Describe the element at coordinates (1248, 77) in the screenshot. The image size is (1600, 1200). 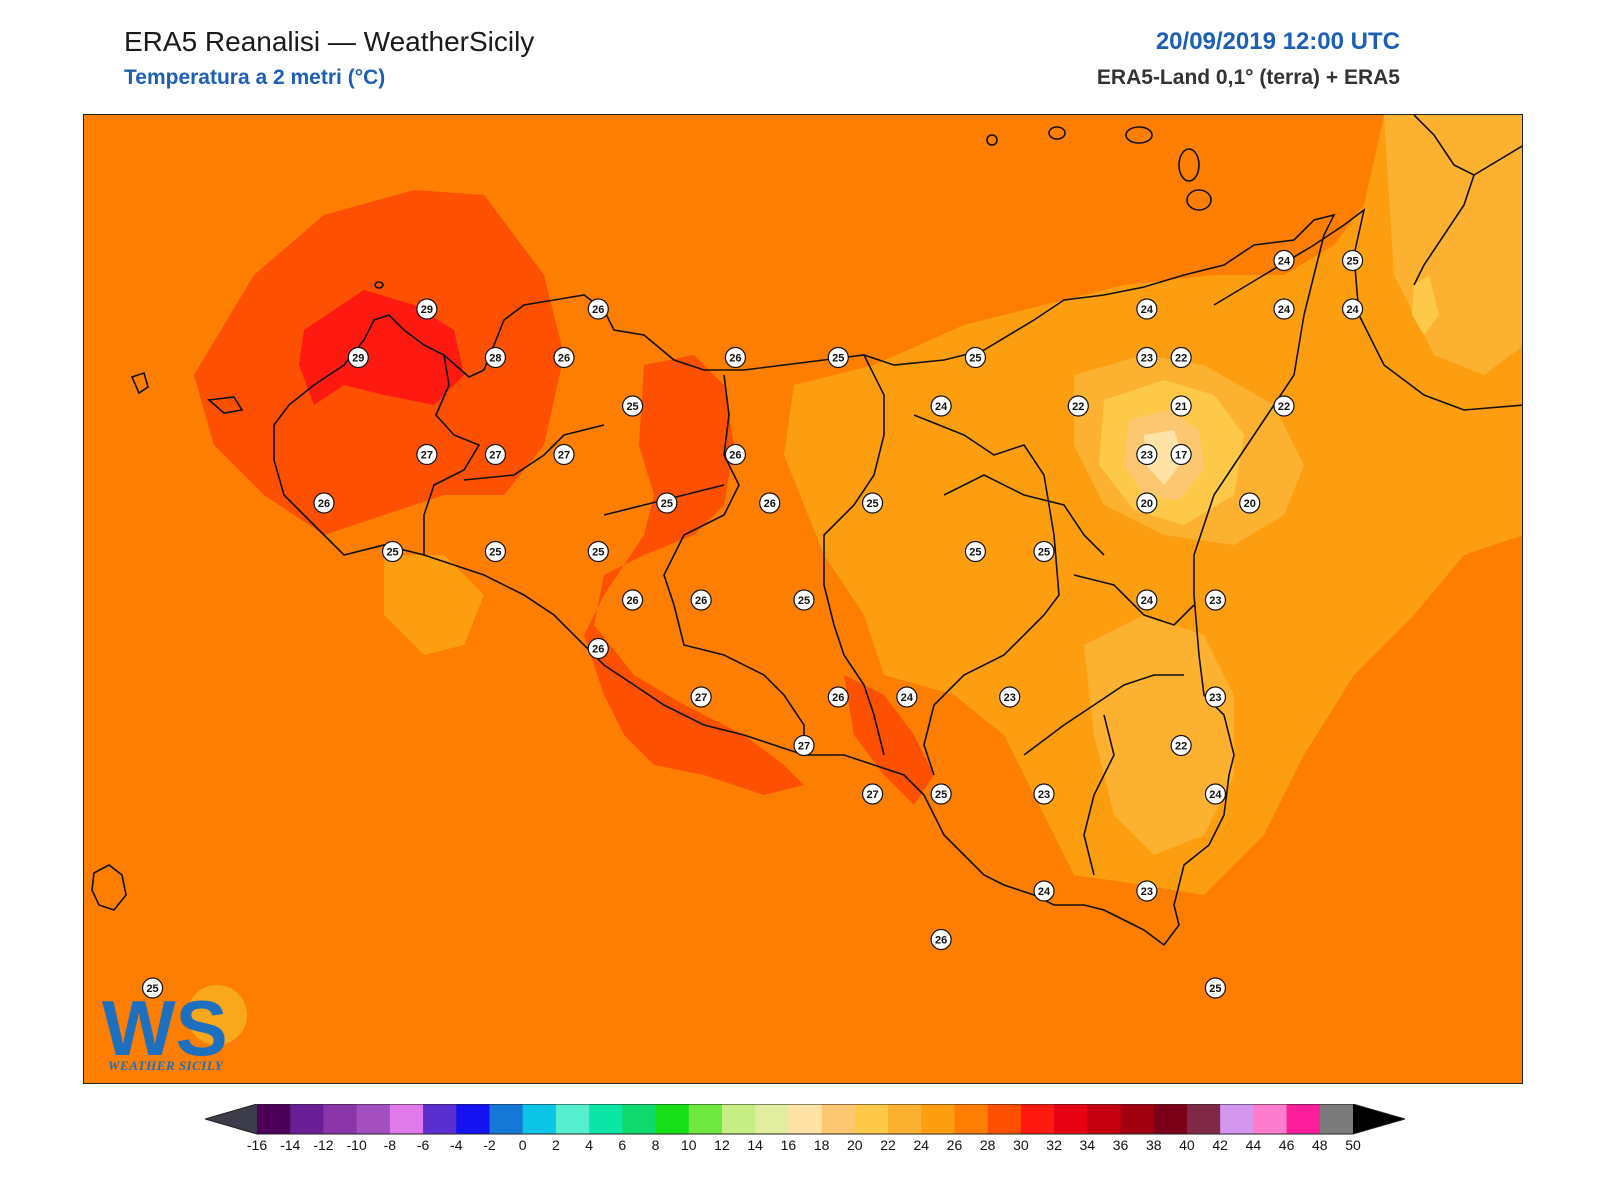
I see `data-source: ERA5-Land 0,1° (terra) + ERA5` at that location.